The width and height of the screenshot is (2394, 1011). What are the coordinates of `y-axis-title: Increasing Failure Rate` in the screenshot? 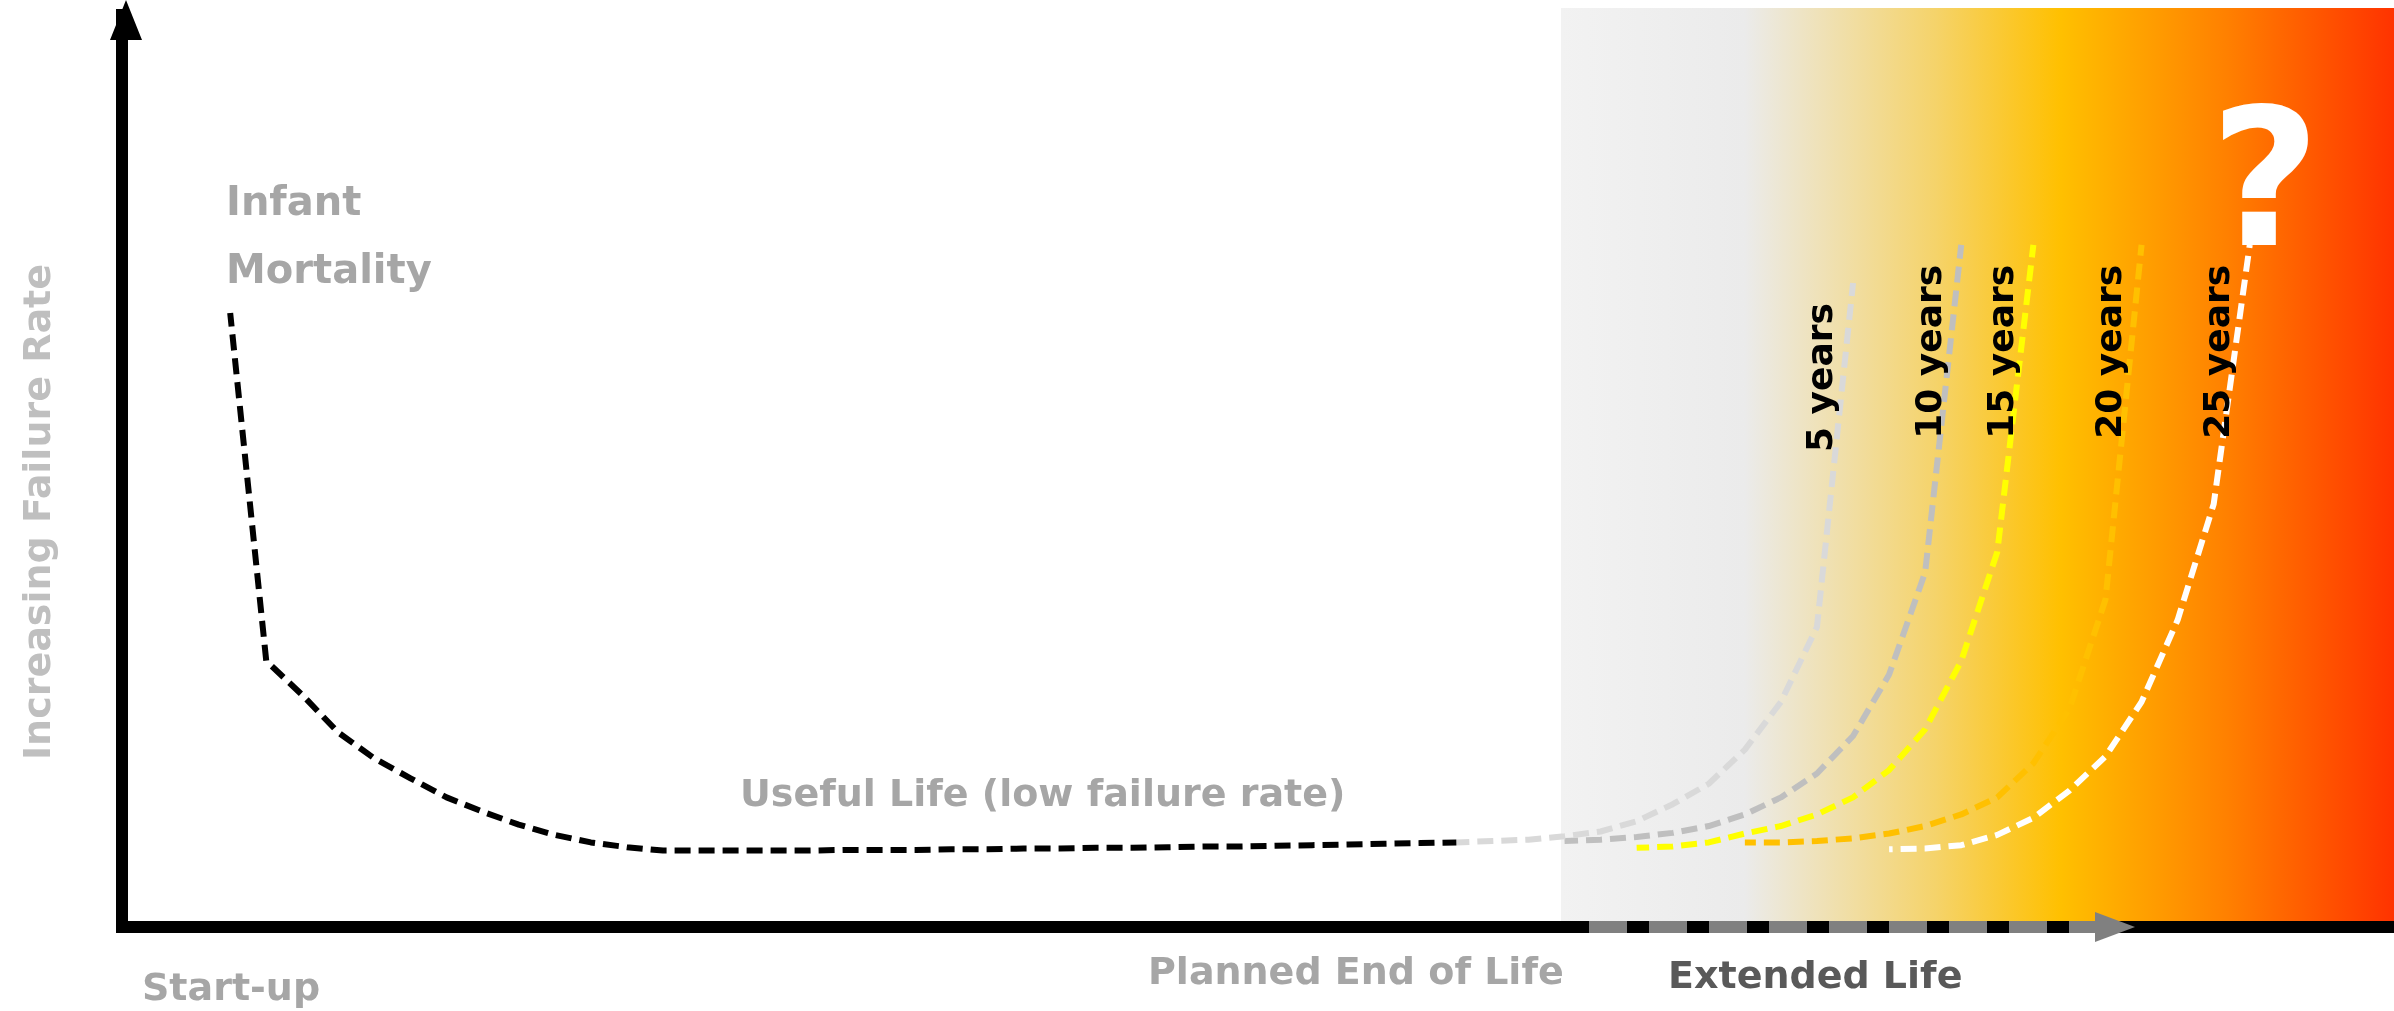 It's located at (36, 512).